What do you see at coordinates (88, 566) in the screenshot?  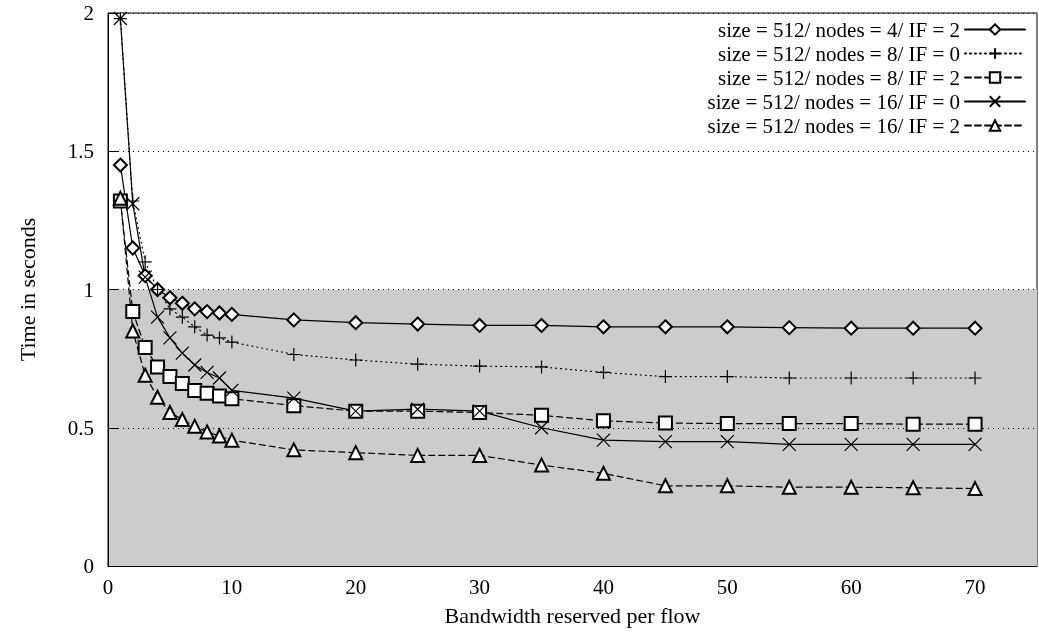 I see `y-tick-label: 0` at bounding box center [88, 566].